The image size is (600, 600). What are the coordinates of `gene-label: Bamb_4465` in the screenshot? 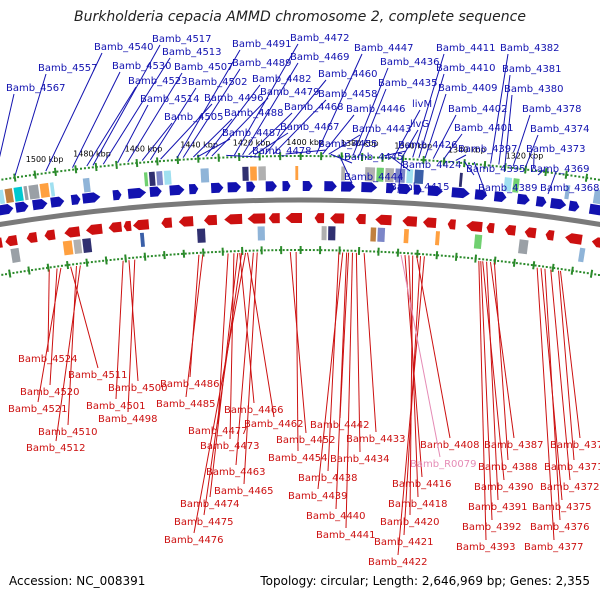 It's located at (244, 491).